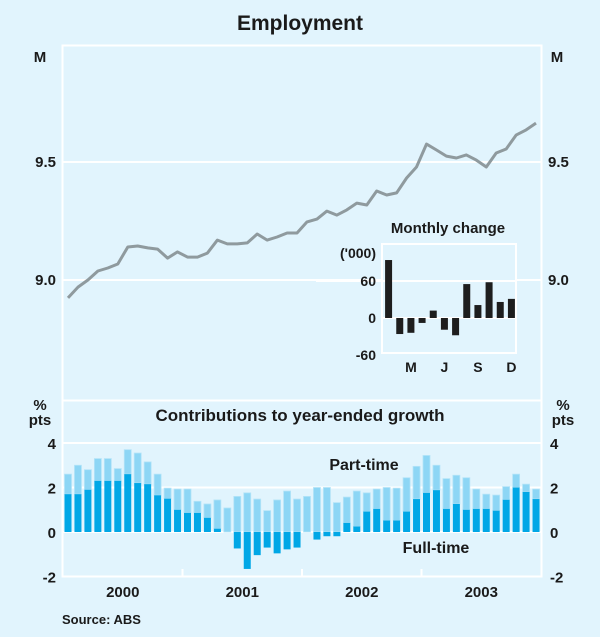 This screenshot has width=600, height=637. Describe the element at coordinates (366, 355) in the screenshot. I see `inset-y-tick-label: -60` at that location.